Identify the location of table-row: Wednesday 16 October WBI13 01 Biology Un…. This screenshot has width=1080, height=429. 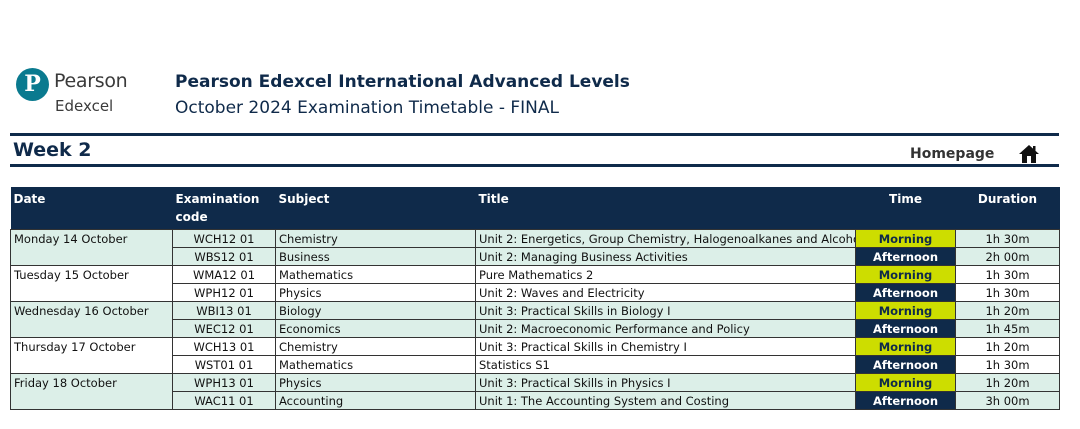
(535, 310).